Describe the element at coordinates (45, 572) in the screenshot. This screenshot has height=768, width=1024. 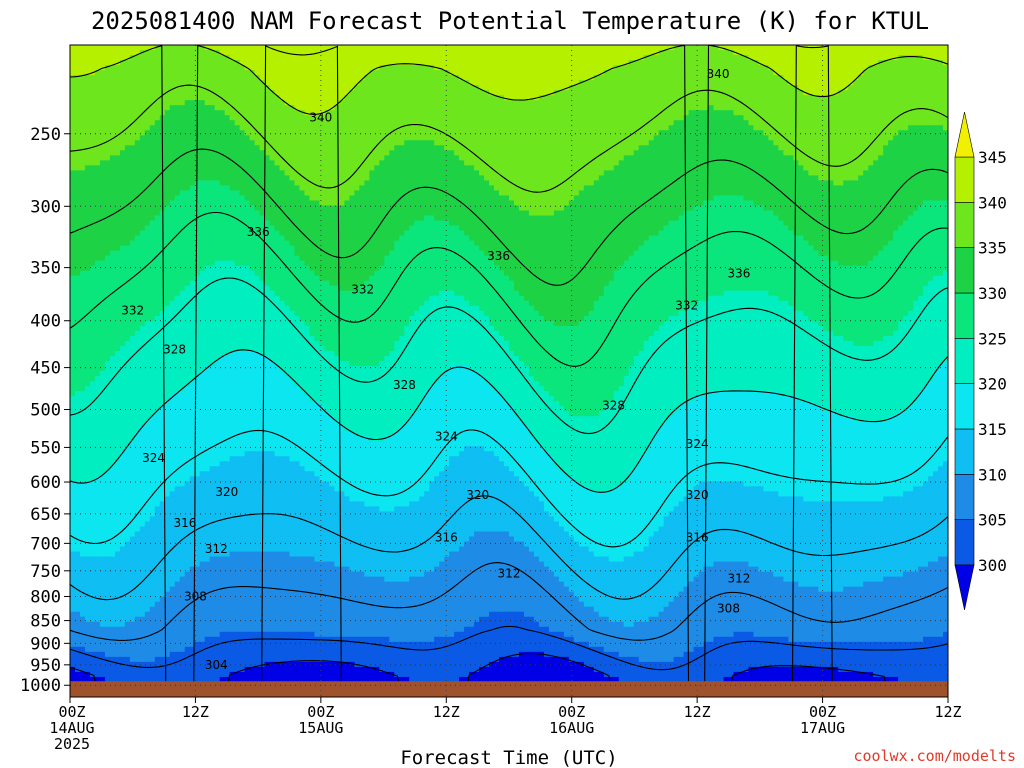
I see `y-tick-label: 750` at that location.